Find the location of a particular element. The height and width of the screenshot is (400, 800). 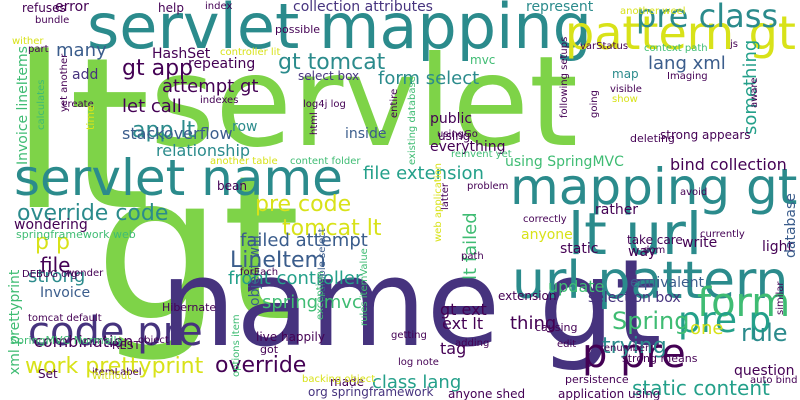

cloud-word: refuses is located at coordinates (44, 8).